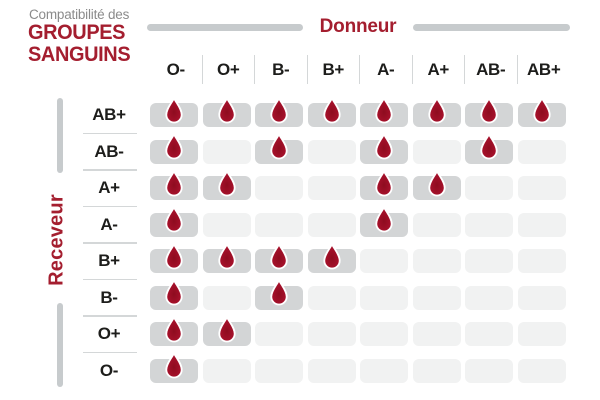 The image size is (600, 400). I want to click on cell-B+-from-A--incompatible, so click(384, 261).